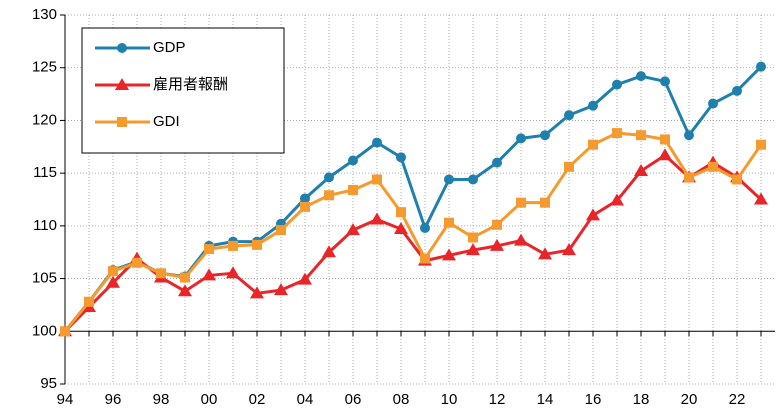 Image resolution: width=782 pixels, height=417 pixels. Describe the element at coordinates (353, 399) in the screenshot. I see `x-tick-label: 06` at that location.